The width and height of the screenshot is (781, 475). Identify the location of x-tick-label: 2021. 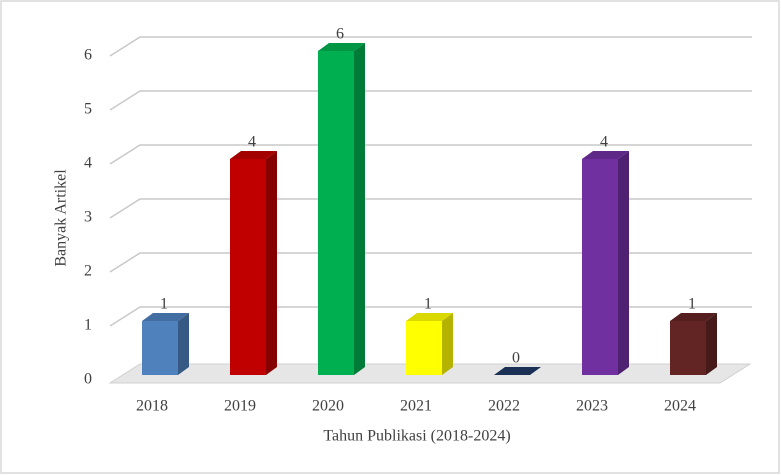
(416, 406).